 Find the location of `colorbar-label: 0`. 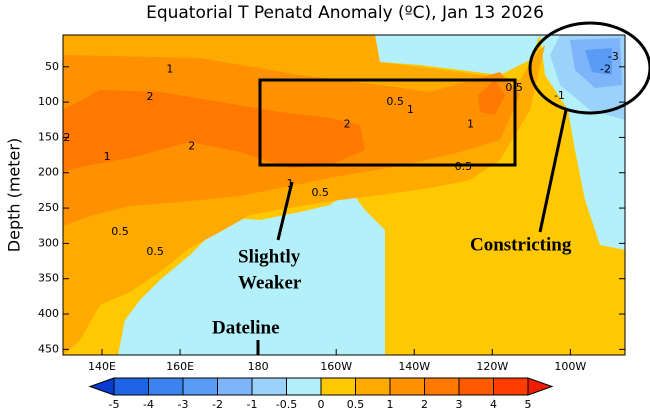

colorbar-label: 0 is located at coordinates (321, 404).